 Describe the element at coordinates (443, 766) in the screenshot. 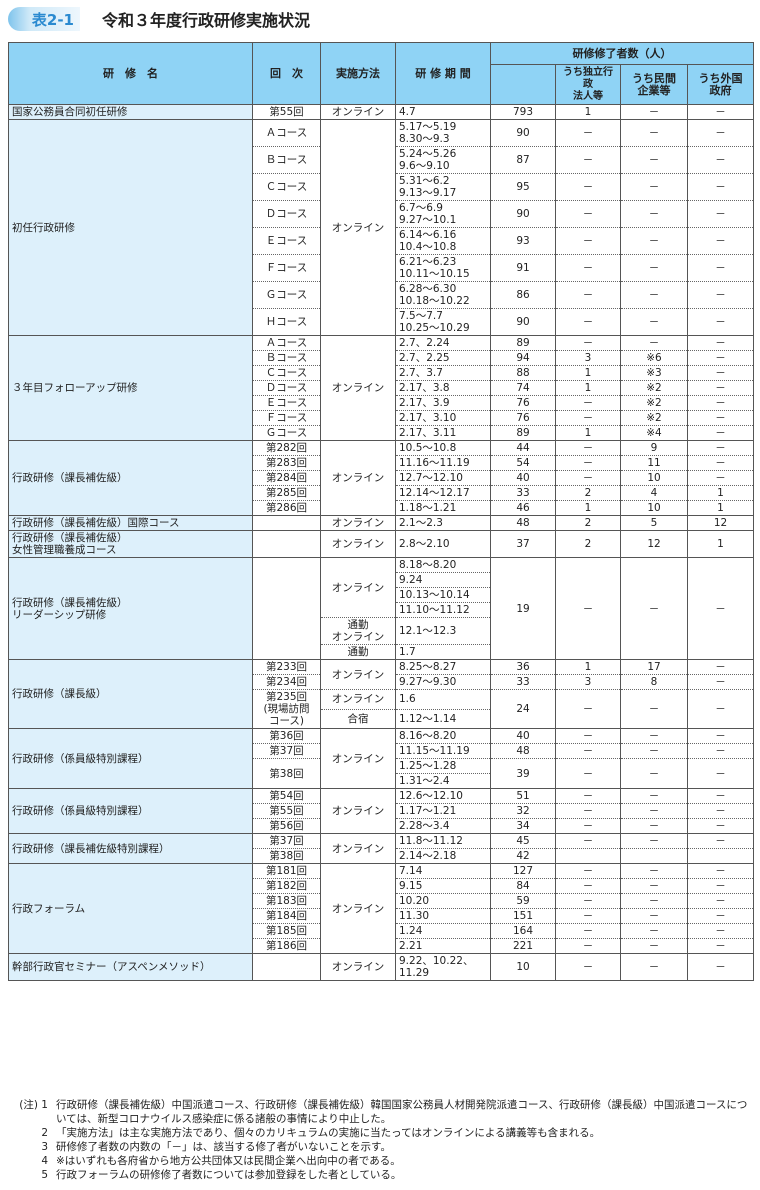

I see `period-cell: 1.25～1.28` at that location.